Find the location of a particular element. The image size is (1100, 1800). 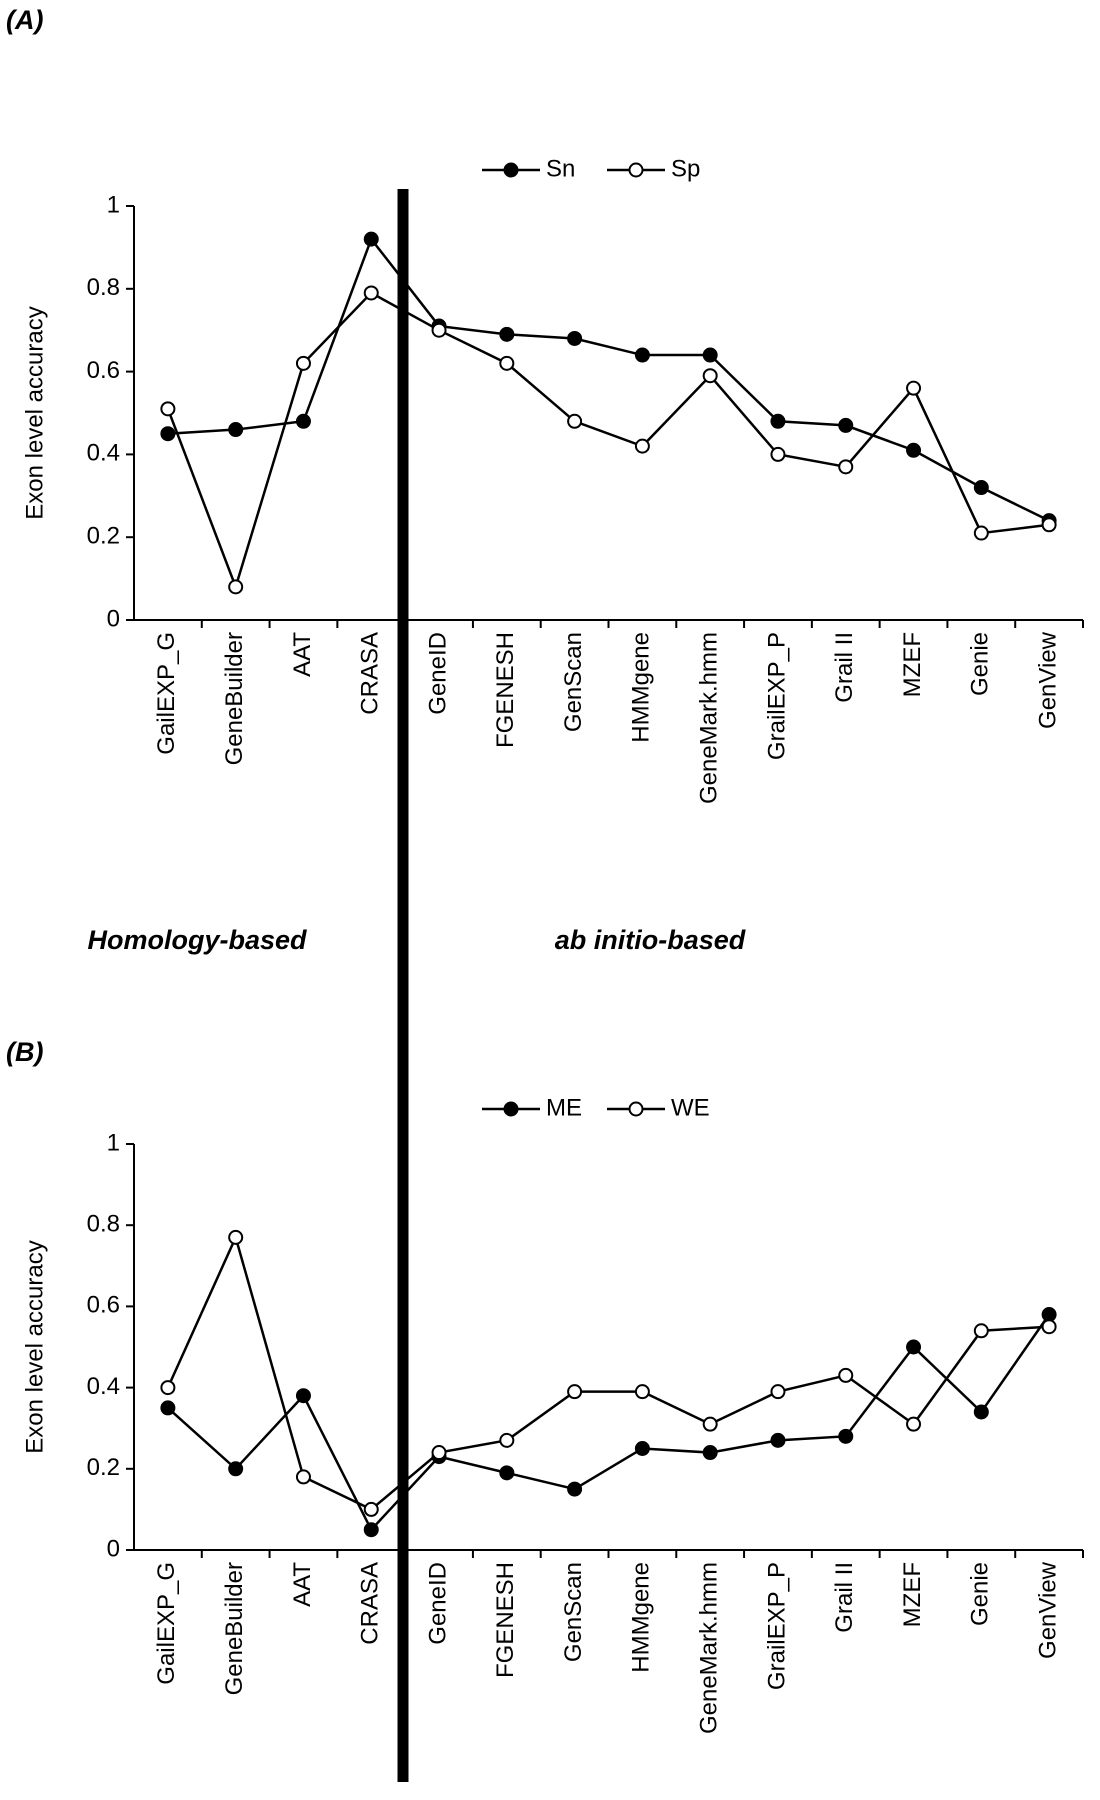

legend-label: WE is located at coordinates (690, 1107).